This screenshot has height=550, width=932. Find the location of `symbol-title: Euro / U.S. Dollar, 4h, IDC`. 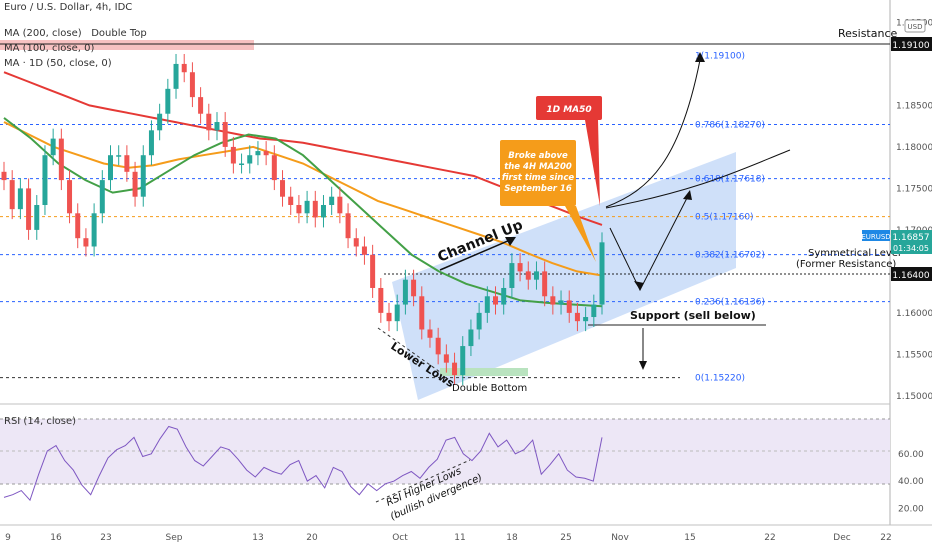

symbol-title: Euro / U.S. Dollar, 4h, IDC is located at coordinates (68, 7).